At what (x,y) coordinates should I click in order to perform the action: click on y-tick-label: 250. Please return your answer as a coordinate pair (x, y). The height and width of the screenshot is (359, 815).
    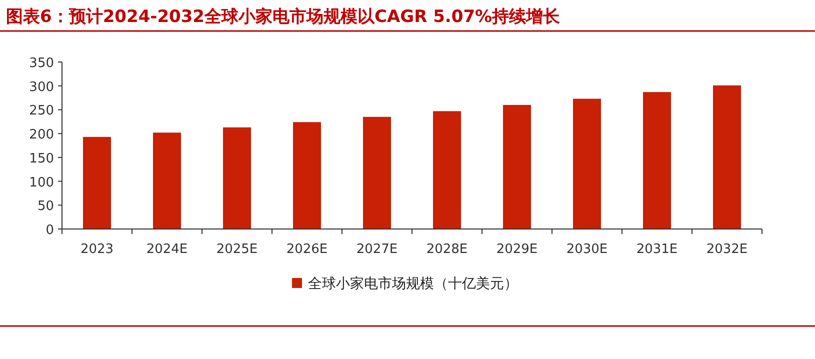
    Looking at the image, I should click on (41, 111).